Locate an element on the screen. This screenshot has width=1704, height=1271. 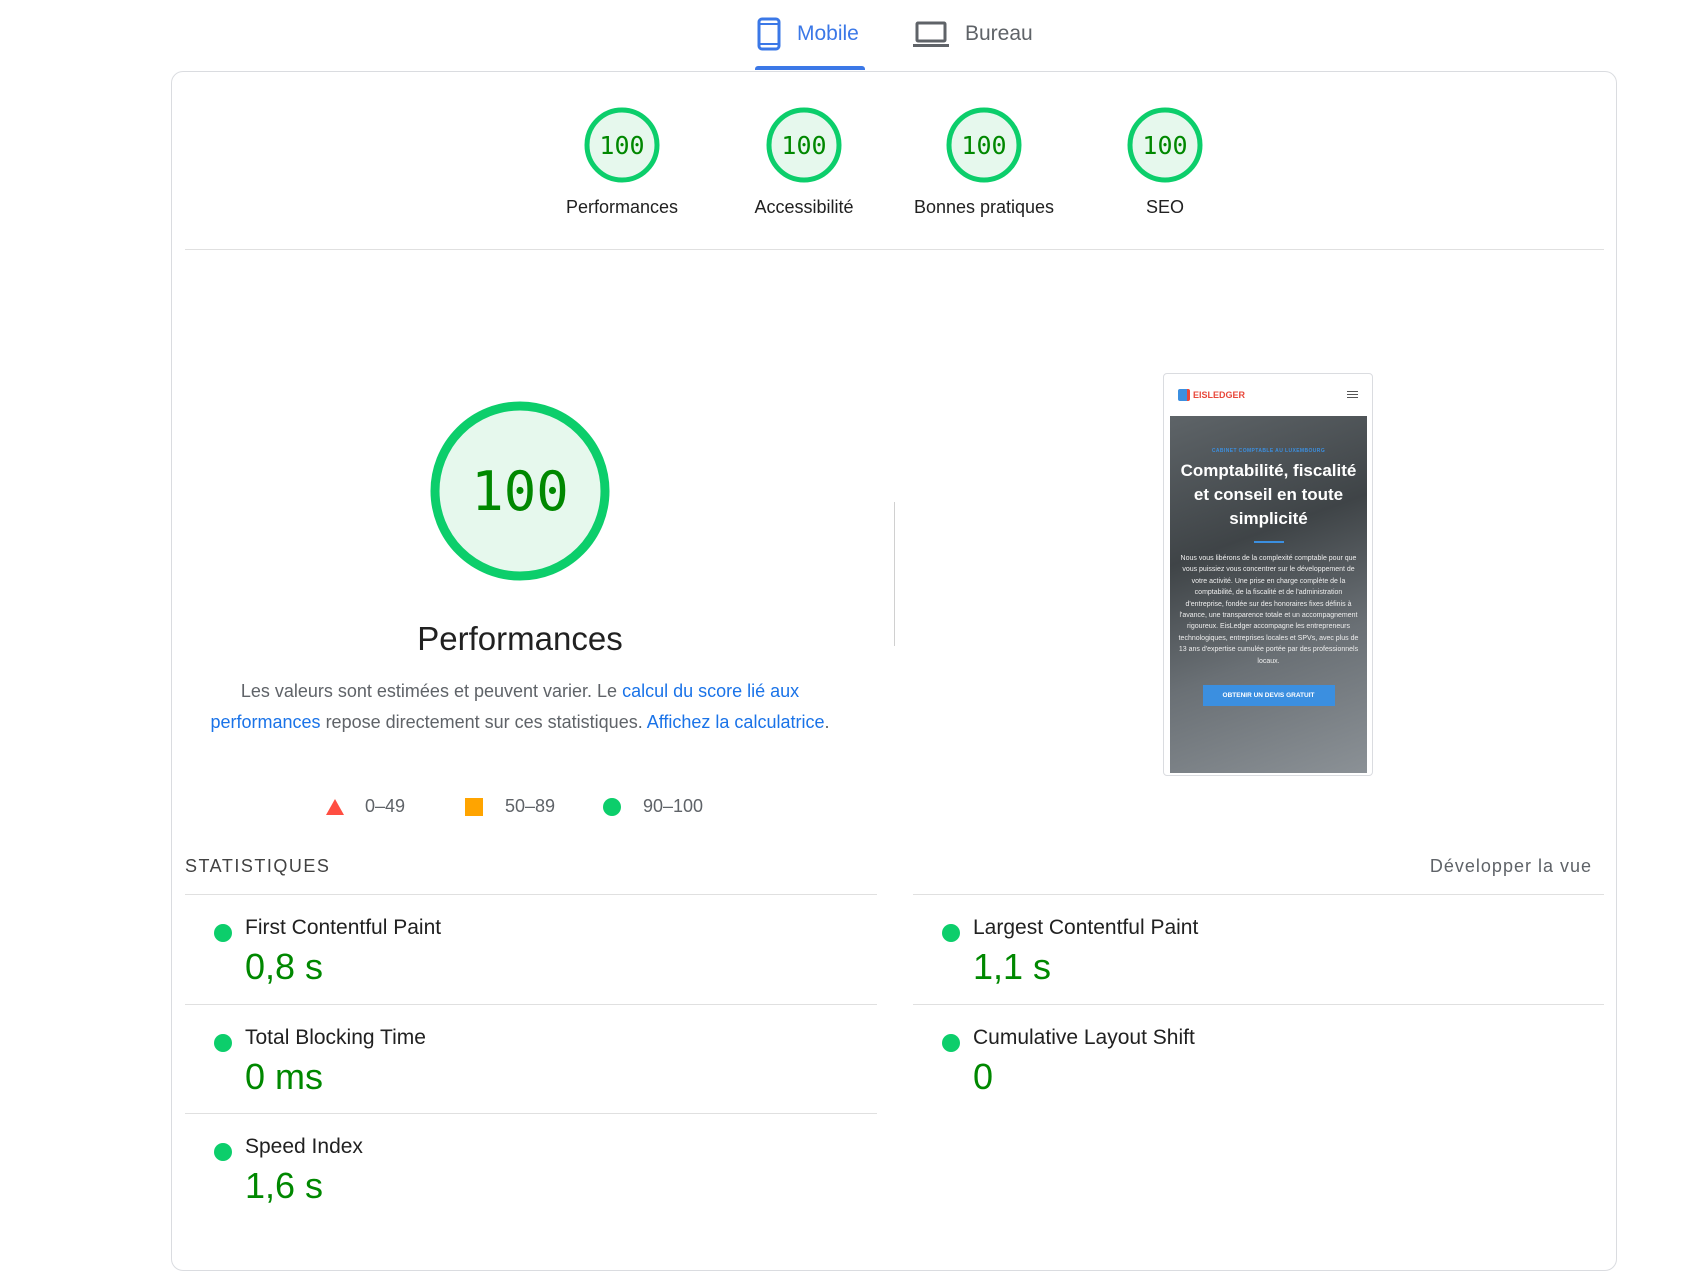
category-gauge: 100 Performances is located at coordinates (622, 161).